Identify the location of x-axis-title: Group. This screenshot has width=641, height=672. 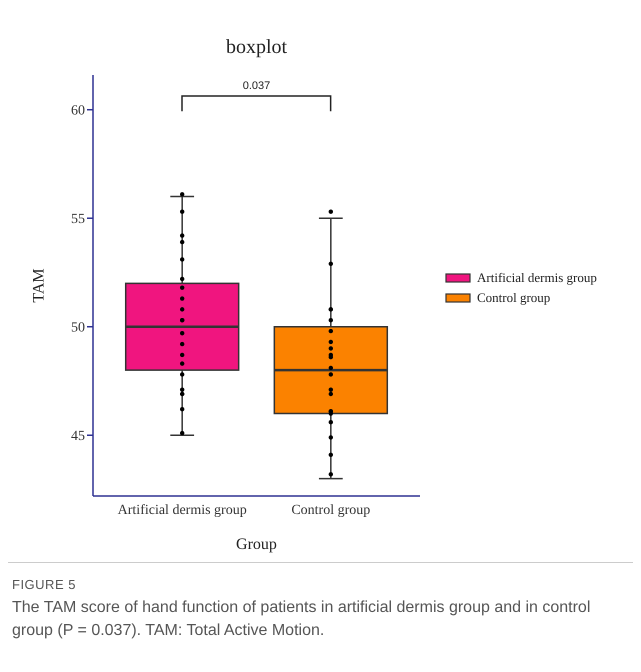
(256, 544).